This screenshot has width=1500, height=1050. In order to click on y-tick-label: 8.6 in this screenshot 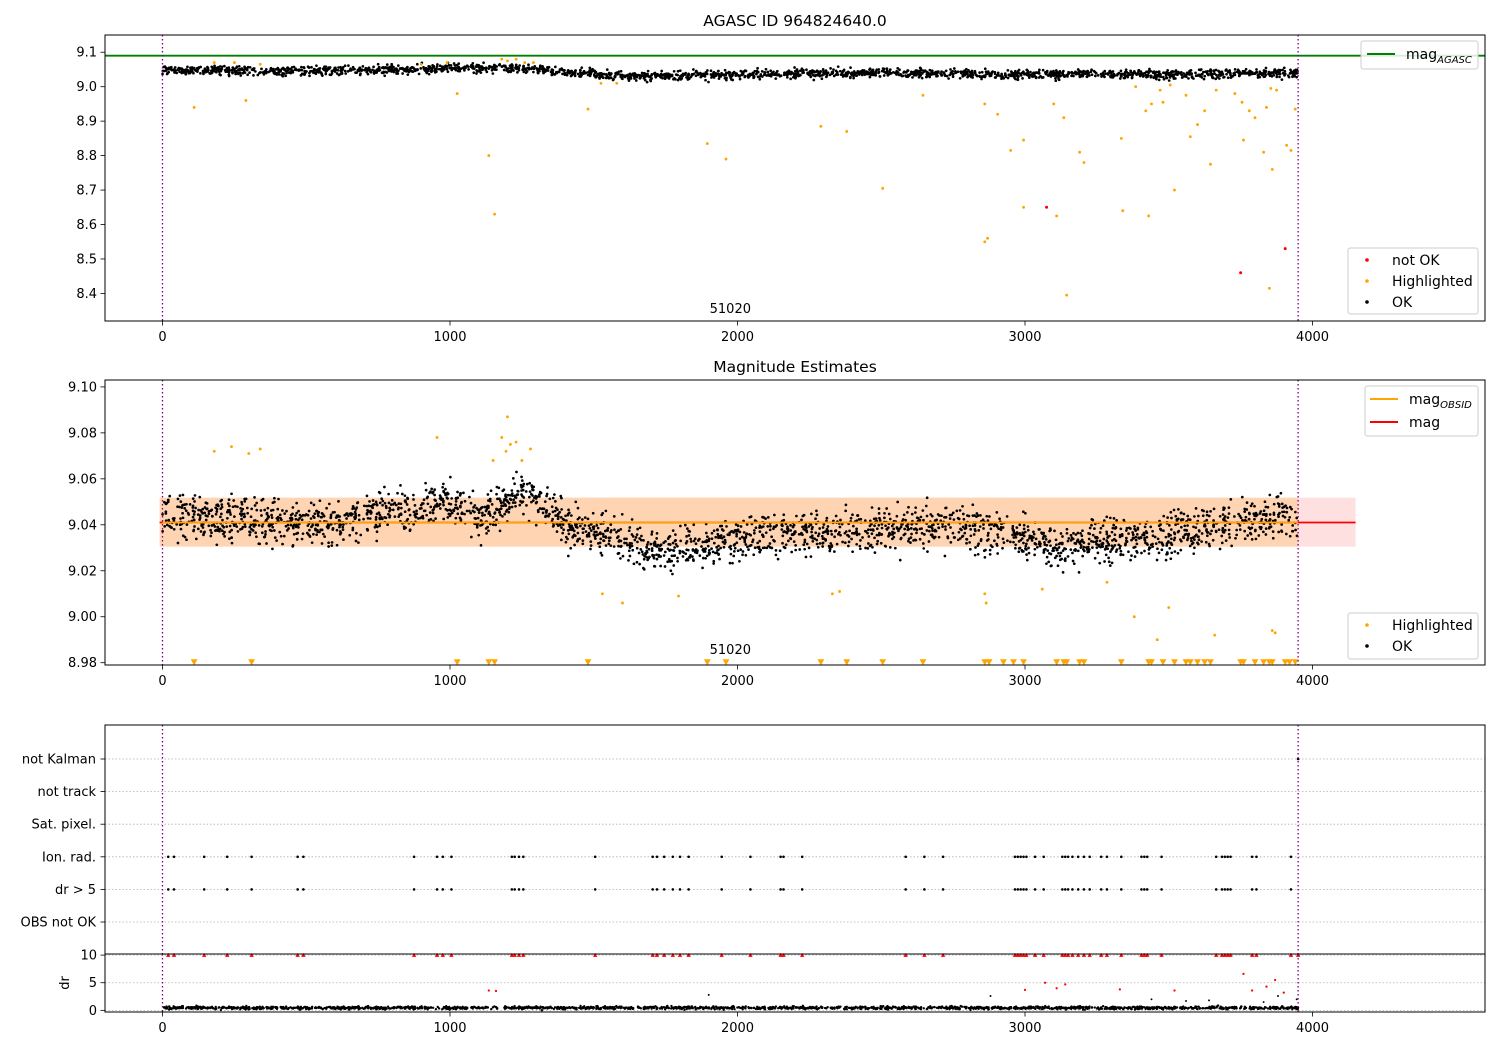, I will do `click(86, 225)`.